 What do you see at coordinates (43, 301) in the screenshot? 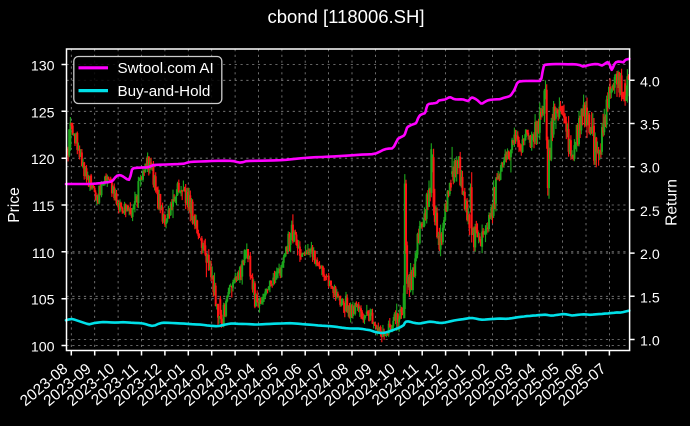
I see `svg-text: 105` at bounding box center [43, 301].